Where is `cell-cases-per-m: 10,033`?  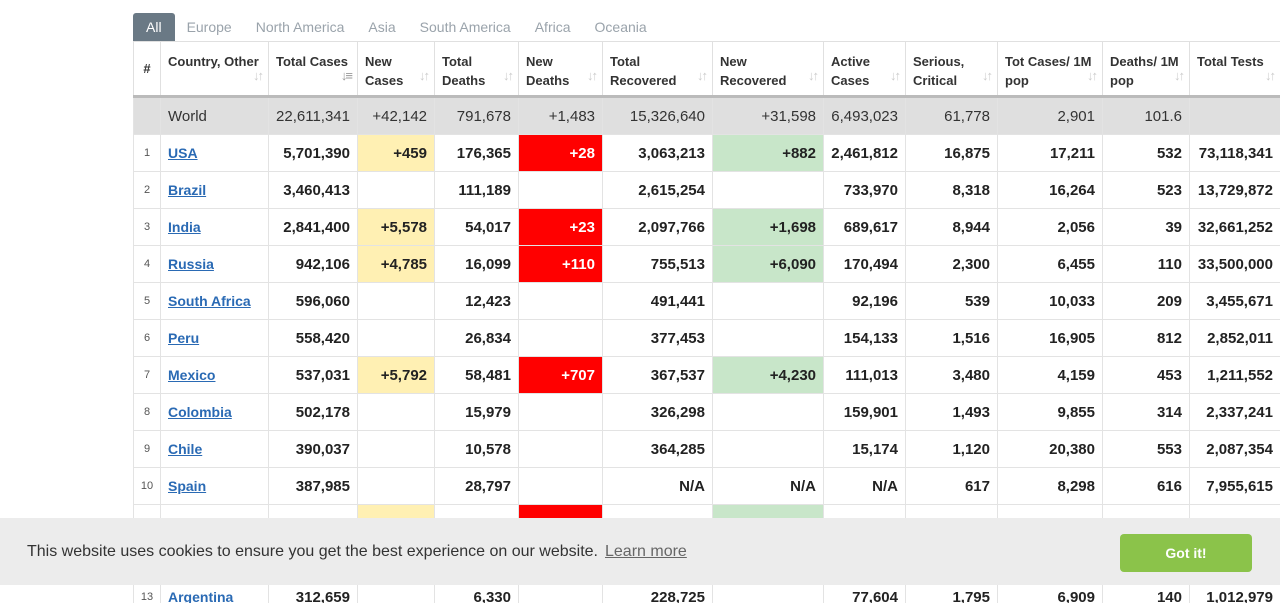
cell-cases-per-m: 10,033 is located at coordinates (1050, 301).